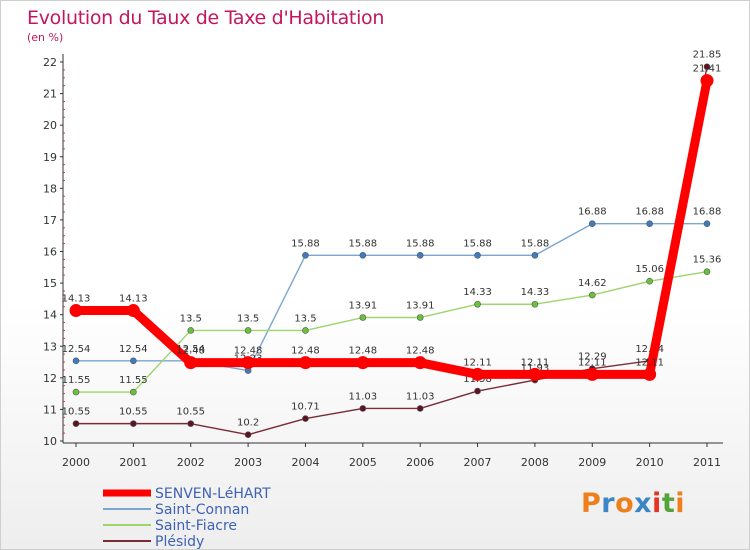  I want to click on y-tick-label: 11, so click(50, 409).